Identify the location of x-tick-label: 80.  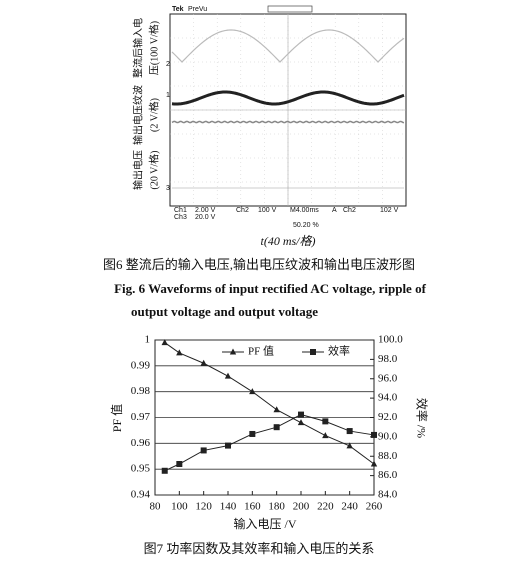
(156, 507).